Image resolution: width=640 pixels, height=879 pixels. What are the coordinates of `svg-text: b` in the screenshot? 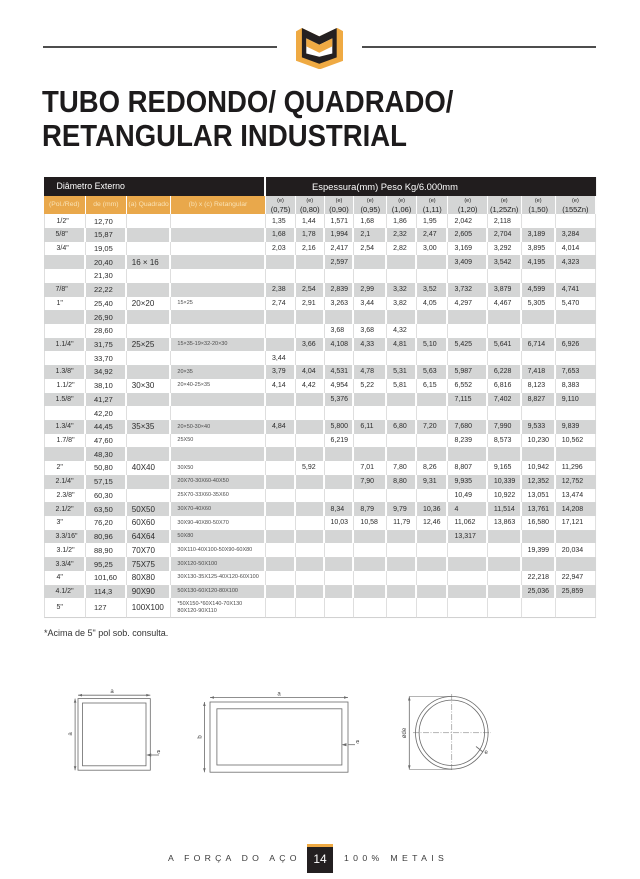 It's located at (201, 737).